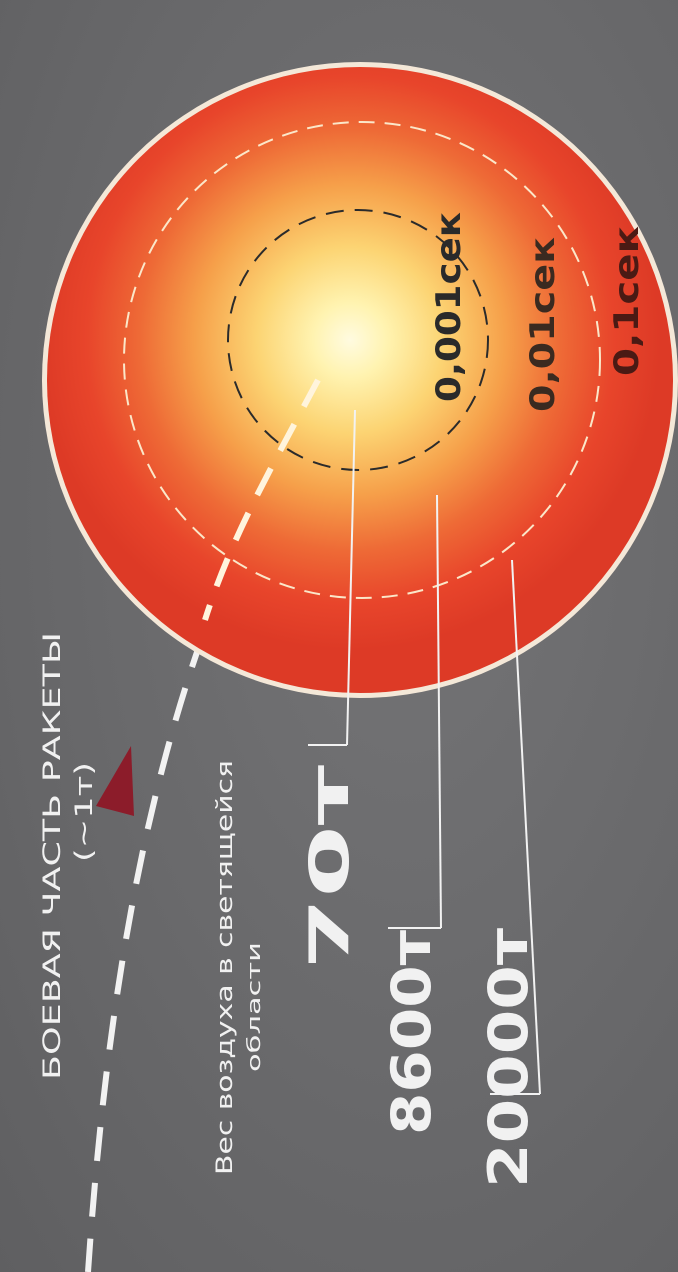 The image size is (678, 1272). Describe the element at coordinates (508, 1057) in the screenshot. I see `mass-label-20000t: 20000т` at that location.